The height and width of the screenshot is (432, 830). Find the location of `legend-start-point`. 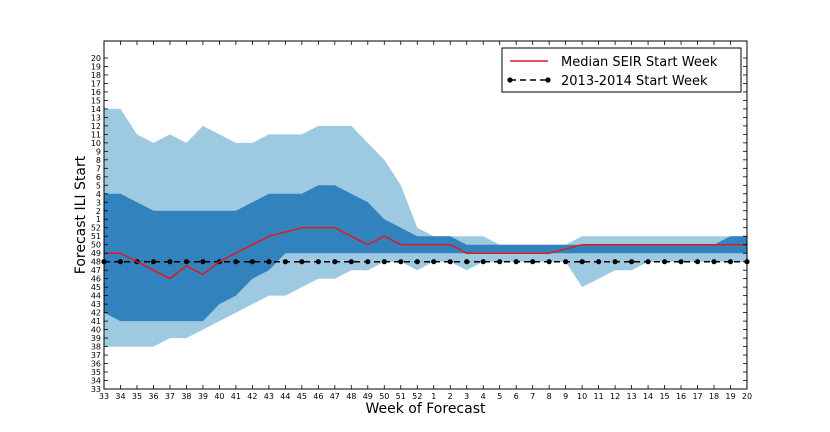

legend-start-point is located at coordinates (510, 80).